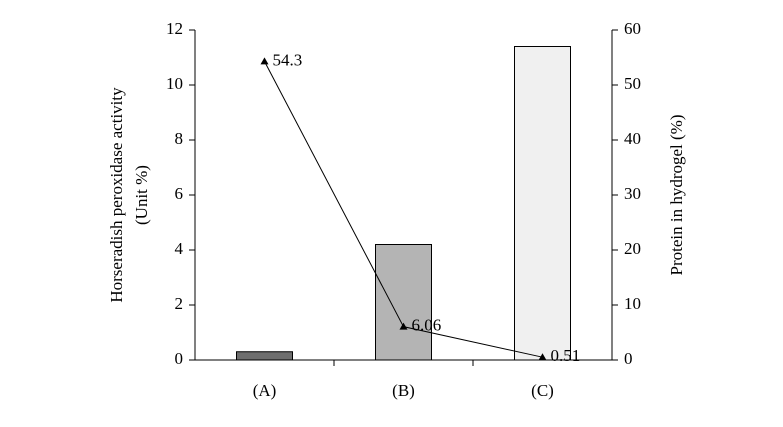 The height and width of the screenshot is (427, 783). Describe the element at coordinates (632, 138) in the screenshot. I see `y2-tick-label: 40` at that location.